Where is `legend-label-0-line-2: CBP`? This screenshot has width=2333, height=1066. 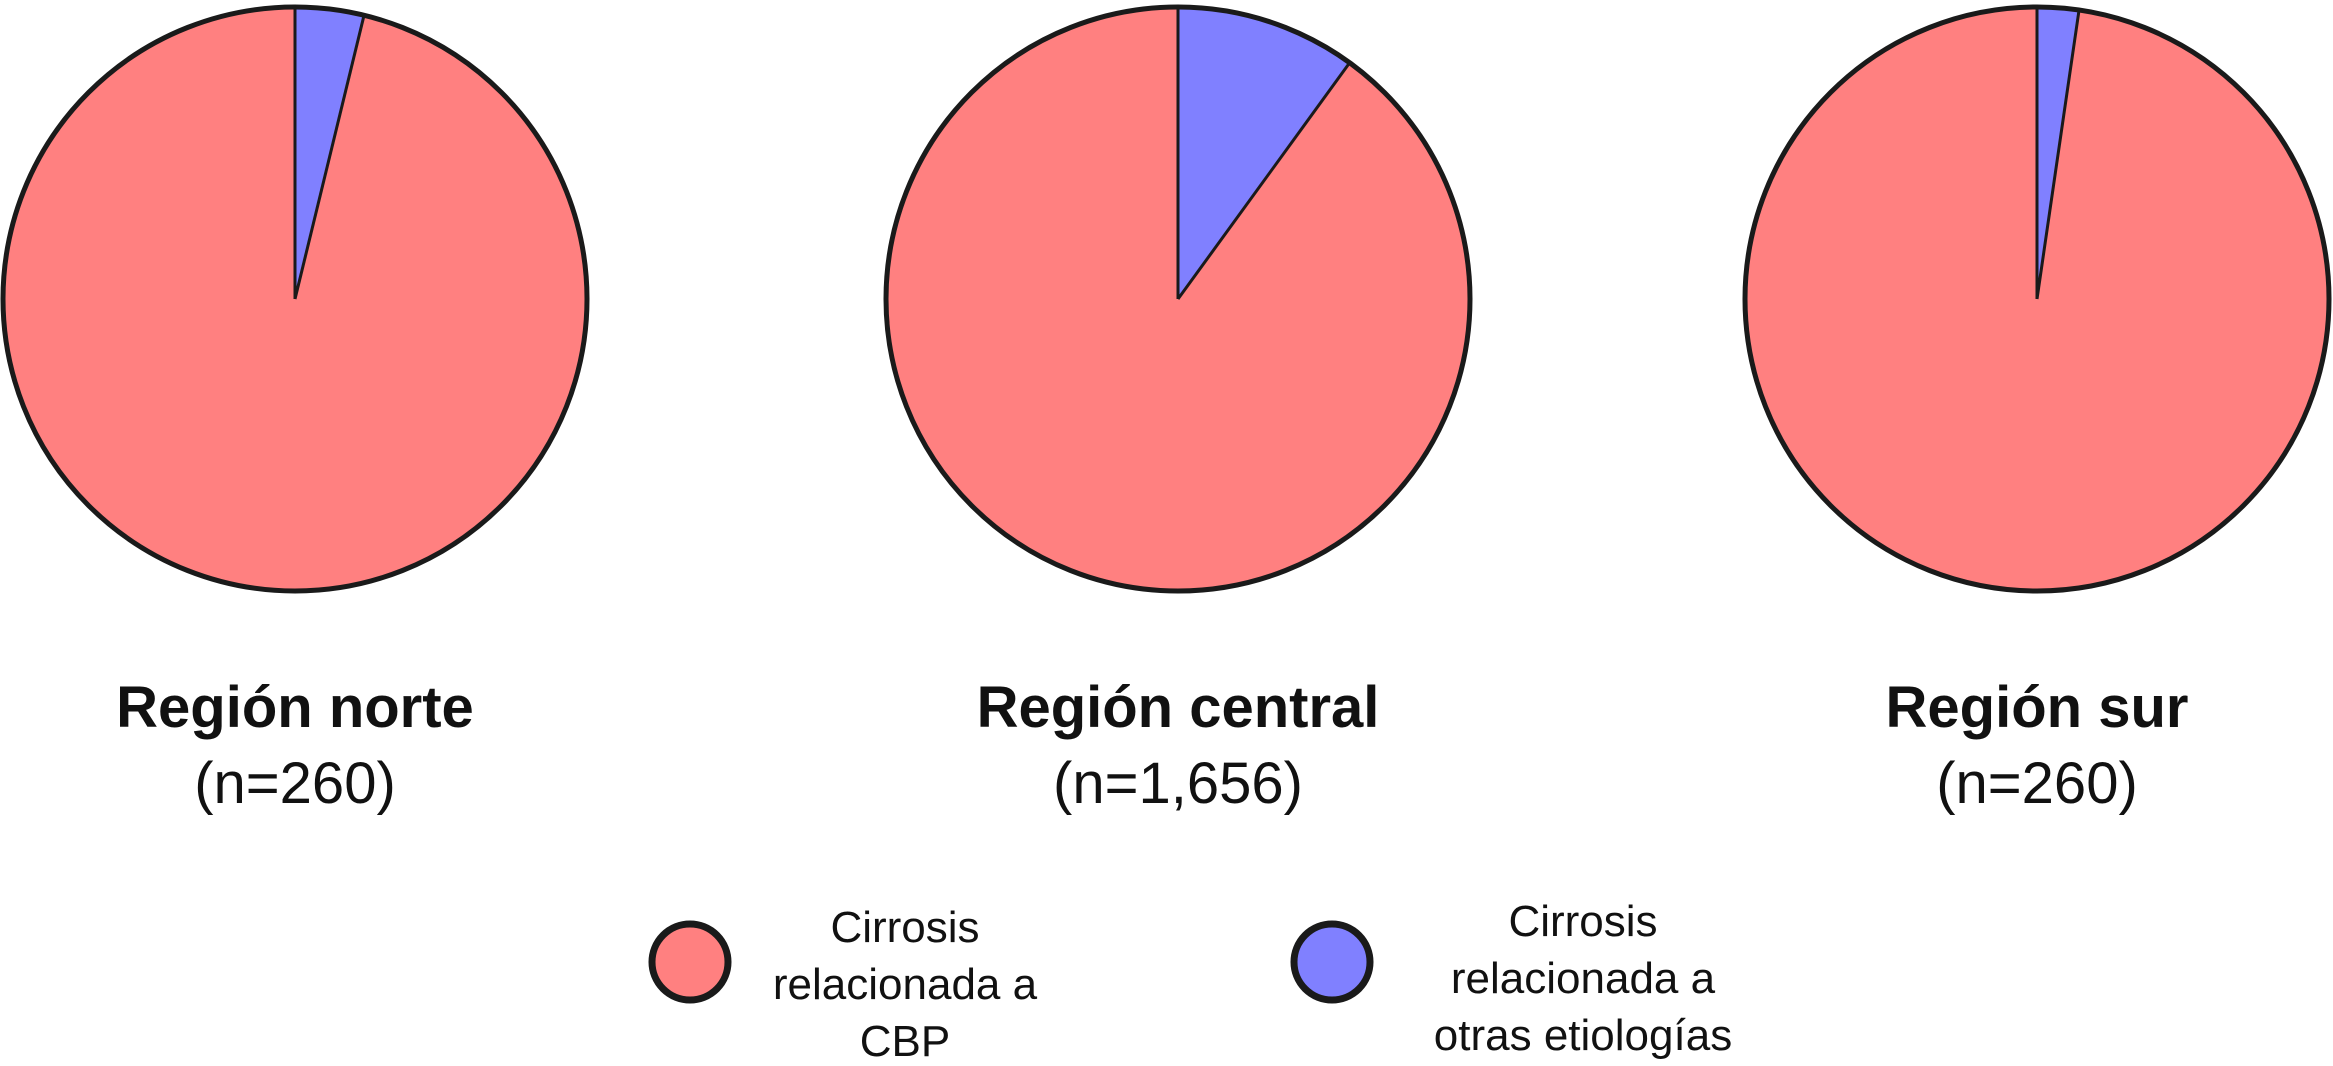 legend-label-0-line-2: CBP is located at coordinates (905, 1041).